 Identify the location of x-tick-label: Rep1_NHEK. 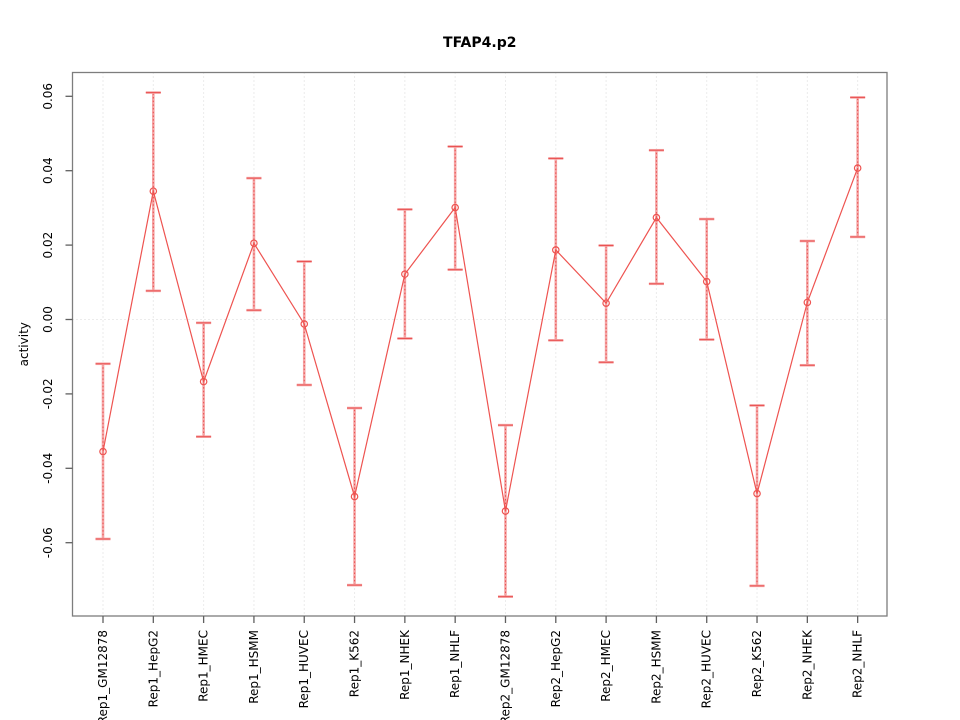
(405, 664).